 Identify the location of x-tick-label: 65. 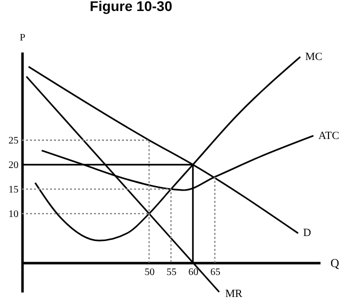
(215, 272).